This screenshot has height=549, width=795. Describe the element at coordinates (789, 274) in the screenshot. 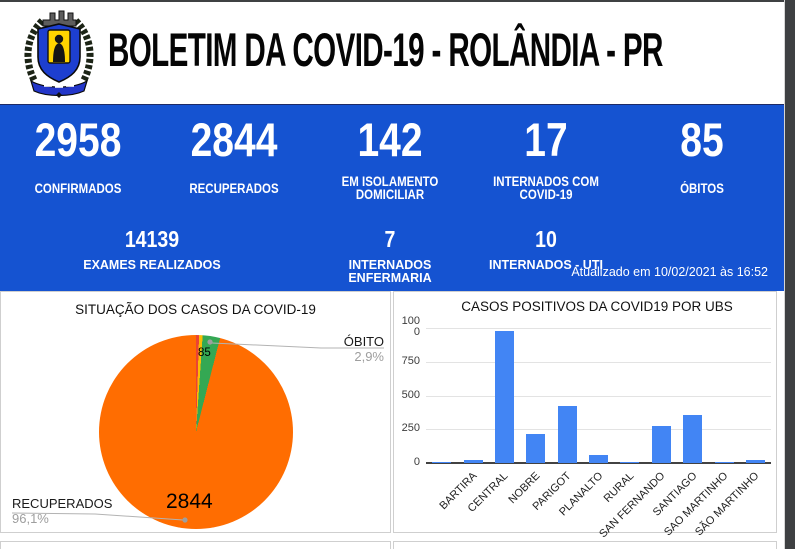

I see `vertical-scrollbar` at that location.